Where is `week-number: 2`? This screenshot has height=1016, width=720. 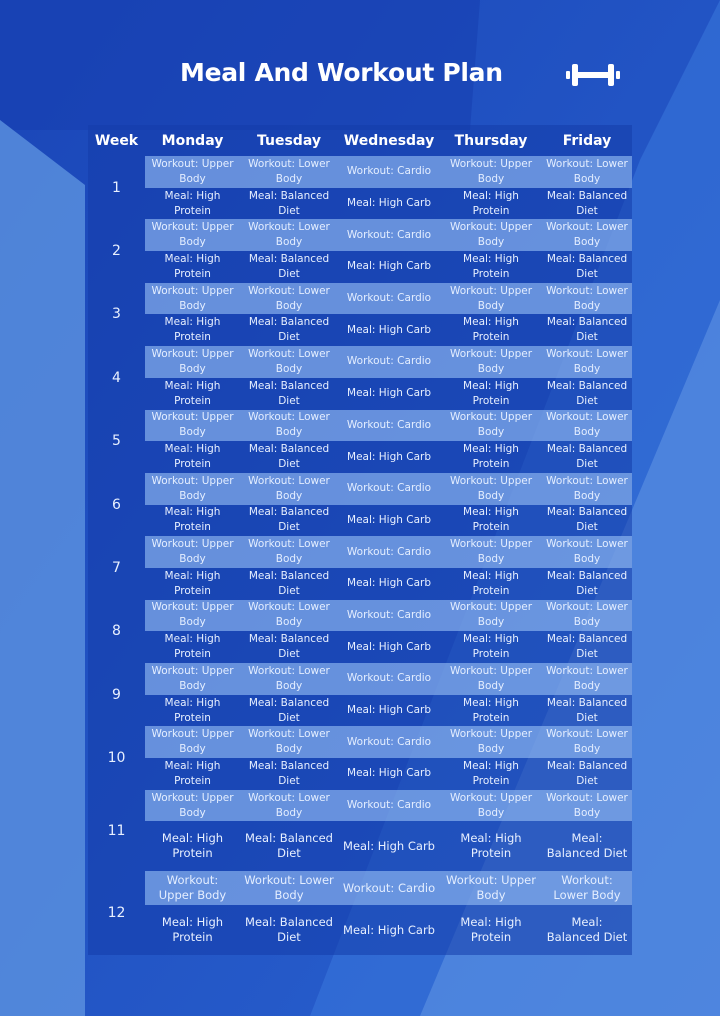 week-number: 2 is located at coordinates (116, 251).